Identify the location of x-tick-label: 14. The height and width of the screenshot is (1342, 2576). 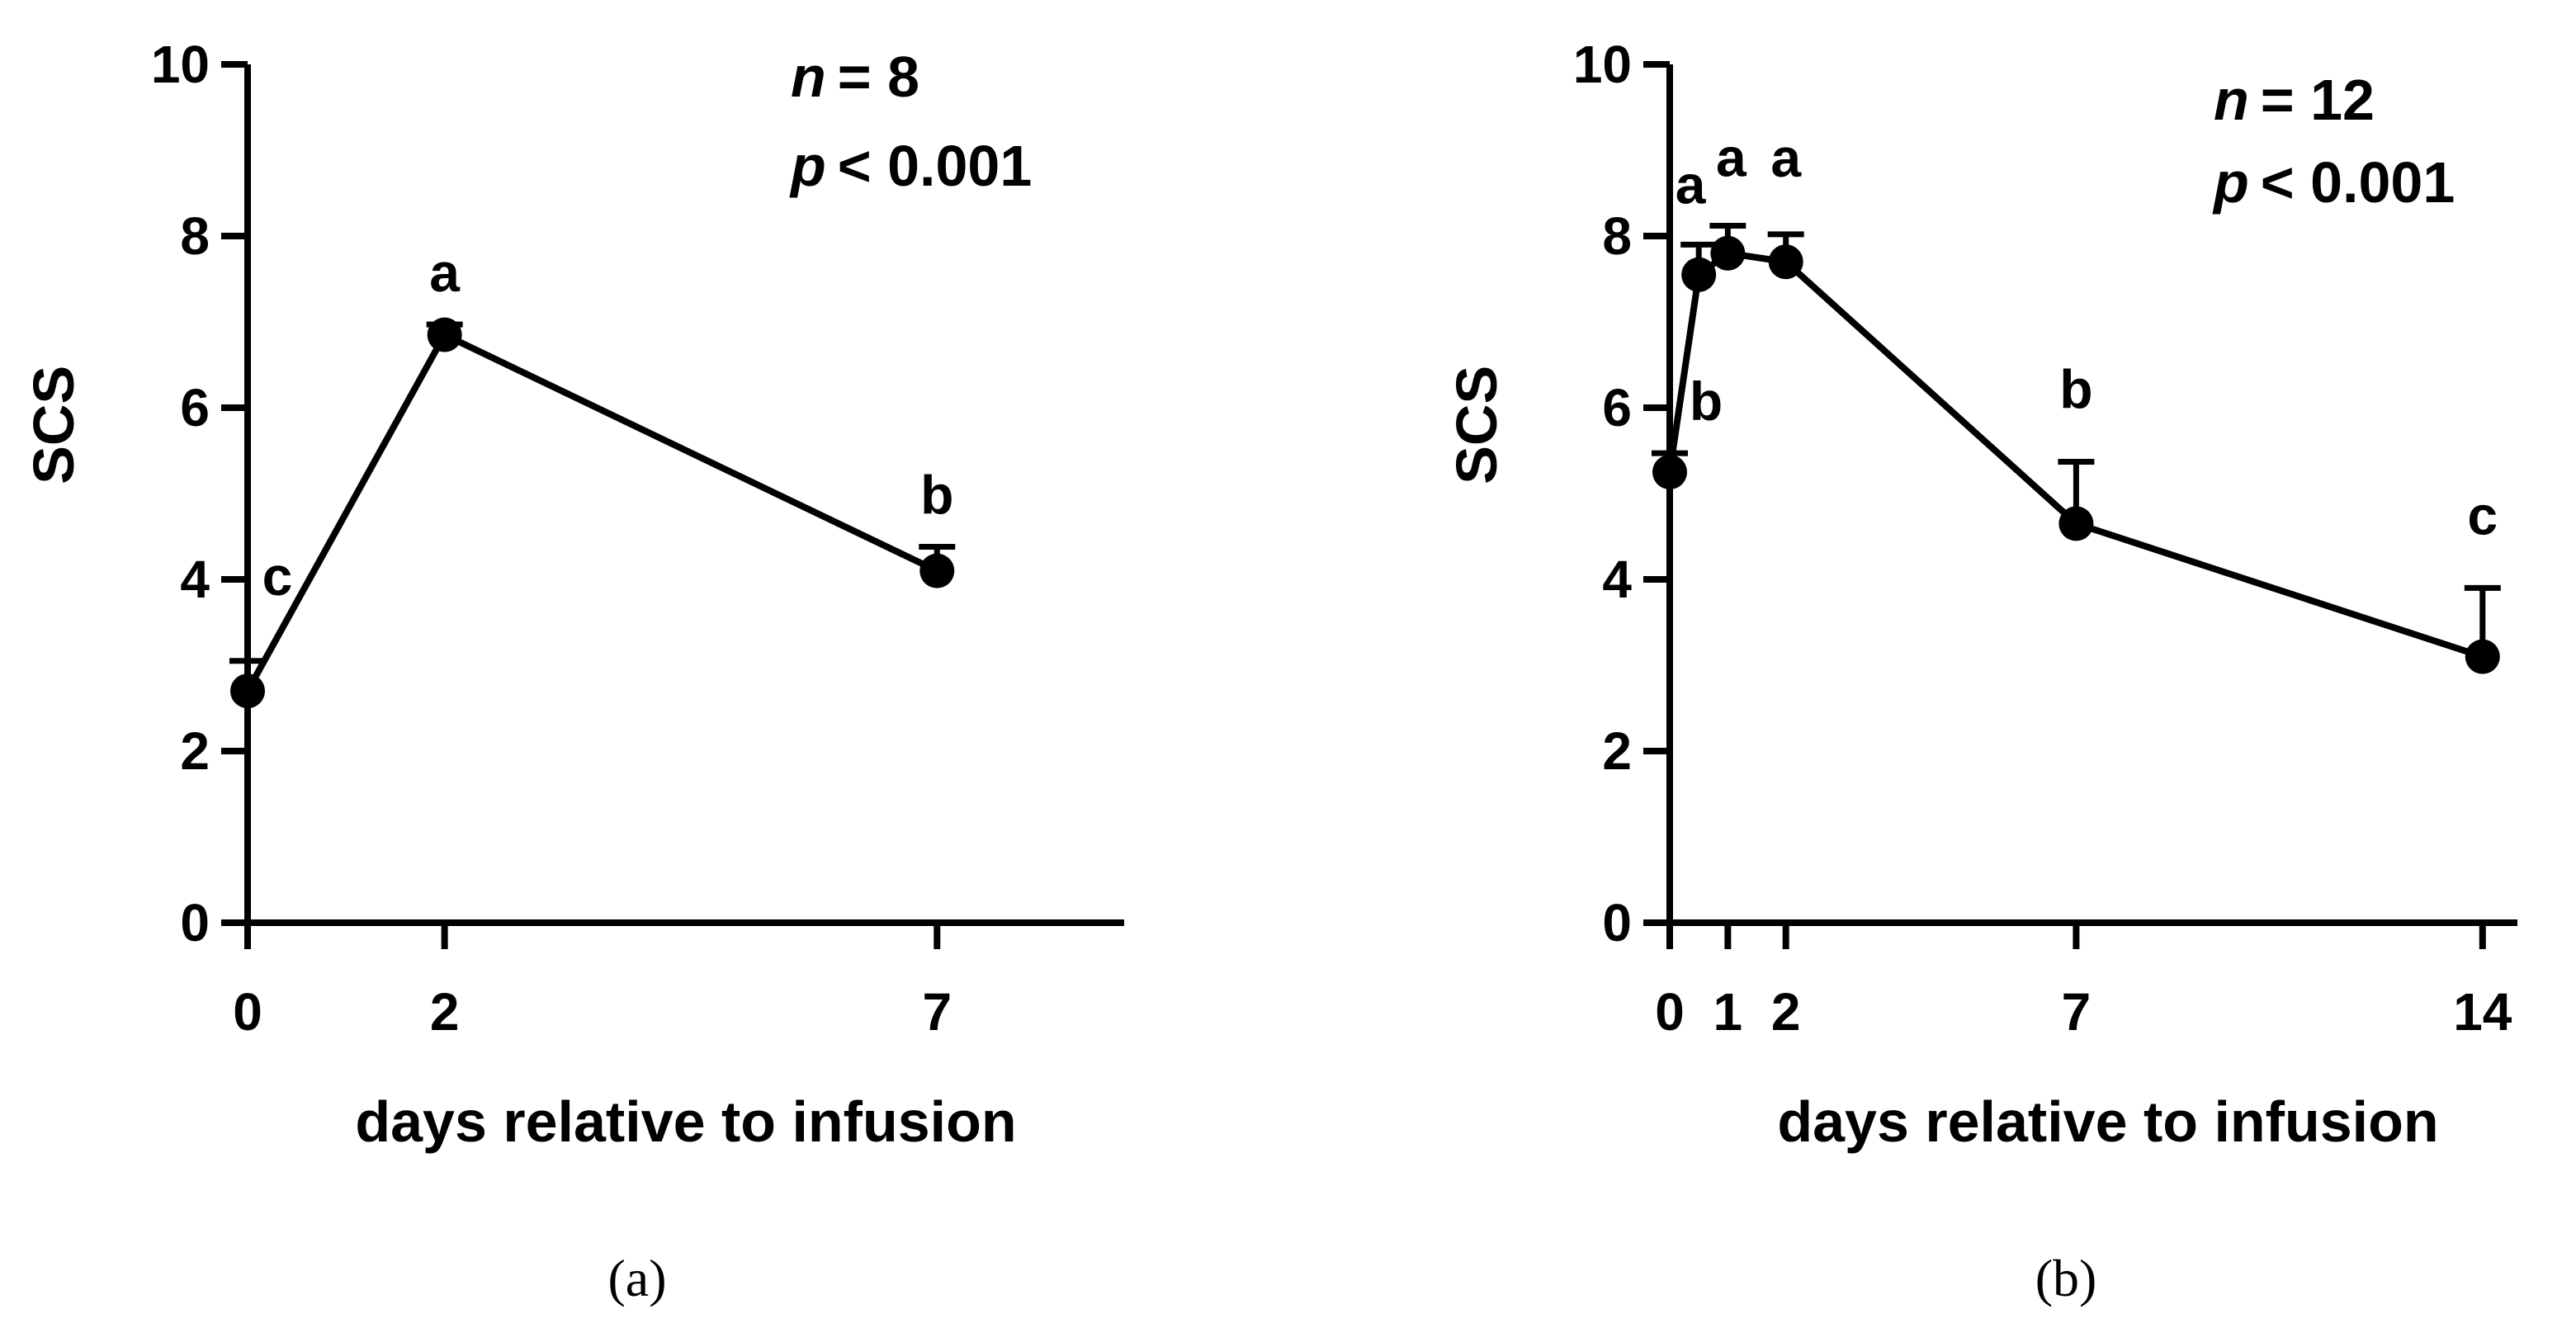
(2482, 1012).